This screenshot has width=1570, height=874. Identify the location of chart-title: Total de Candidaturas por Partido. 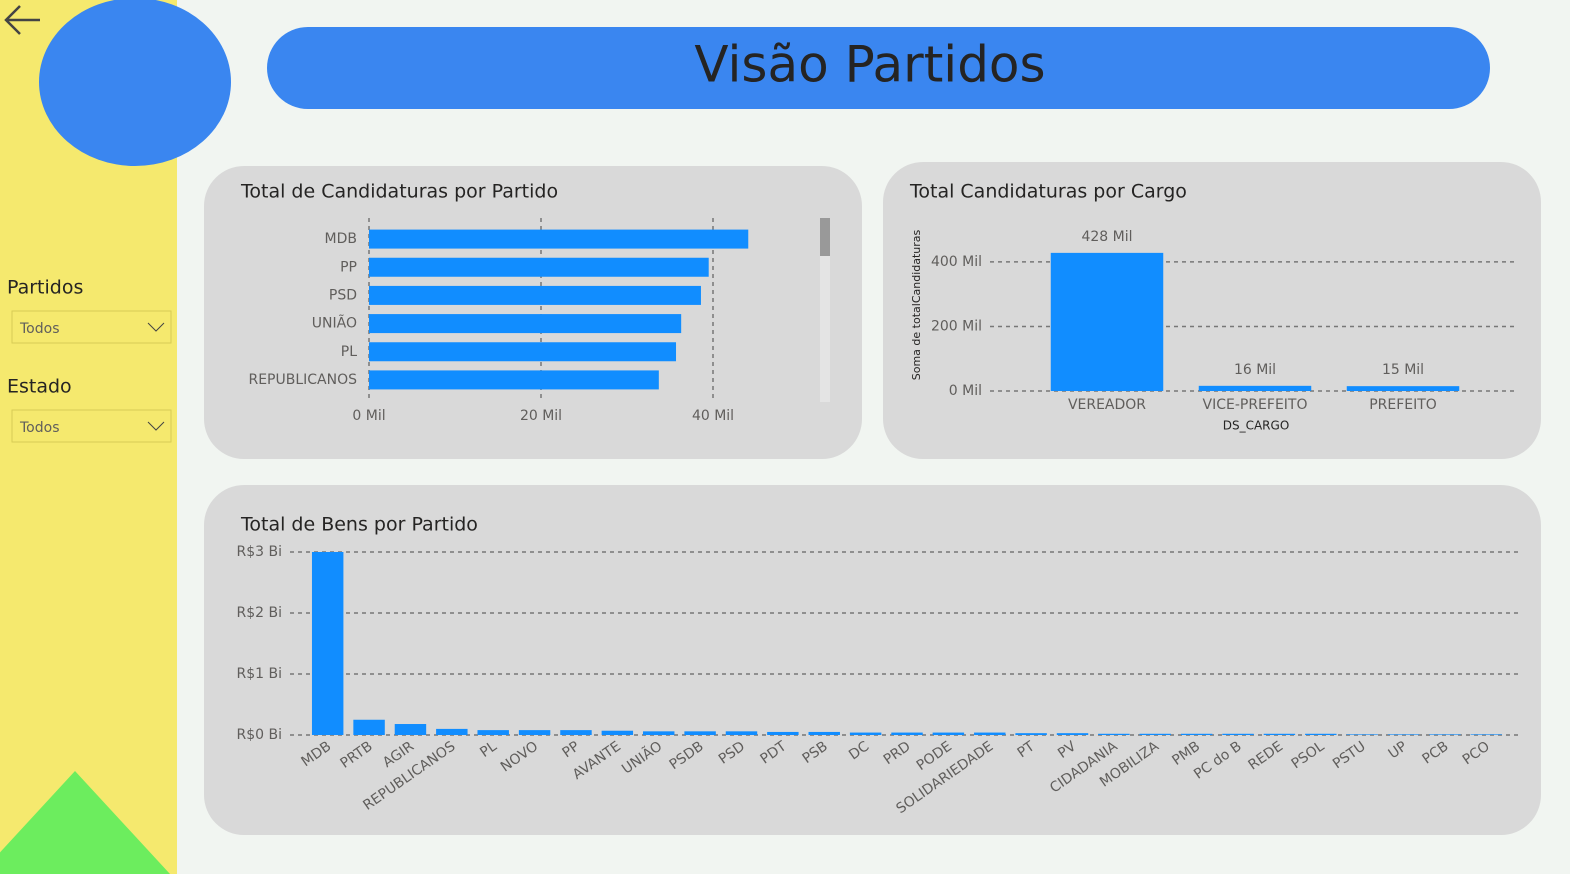
(399, 192).